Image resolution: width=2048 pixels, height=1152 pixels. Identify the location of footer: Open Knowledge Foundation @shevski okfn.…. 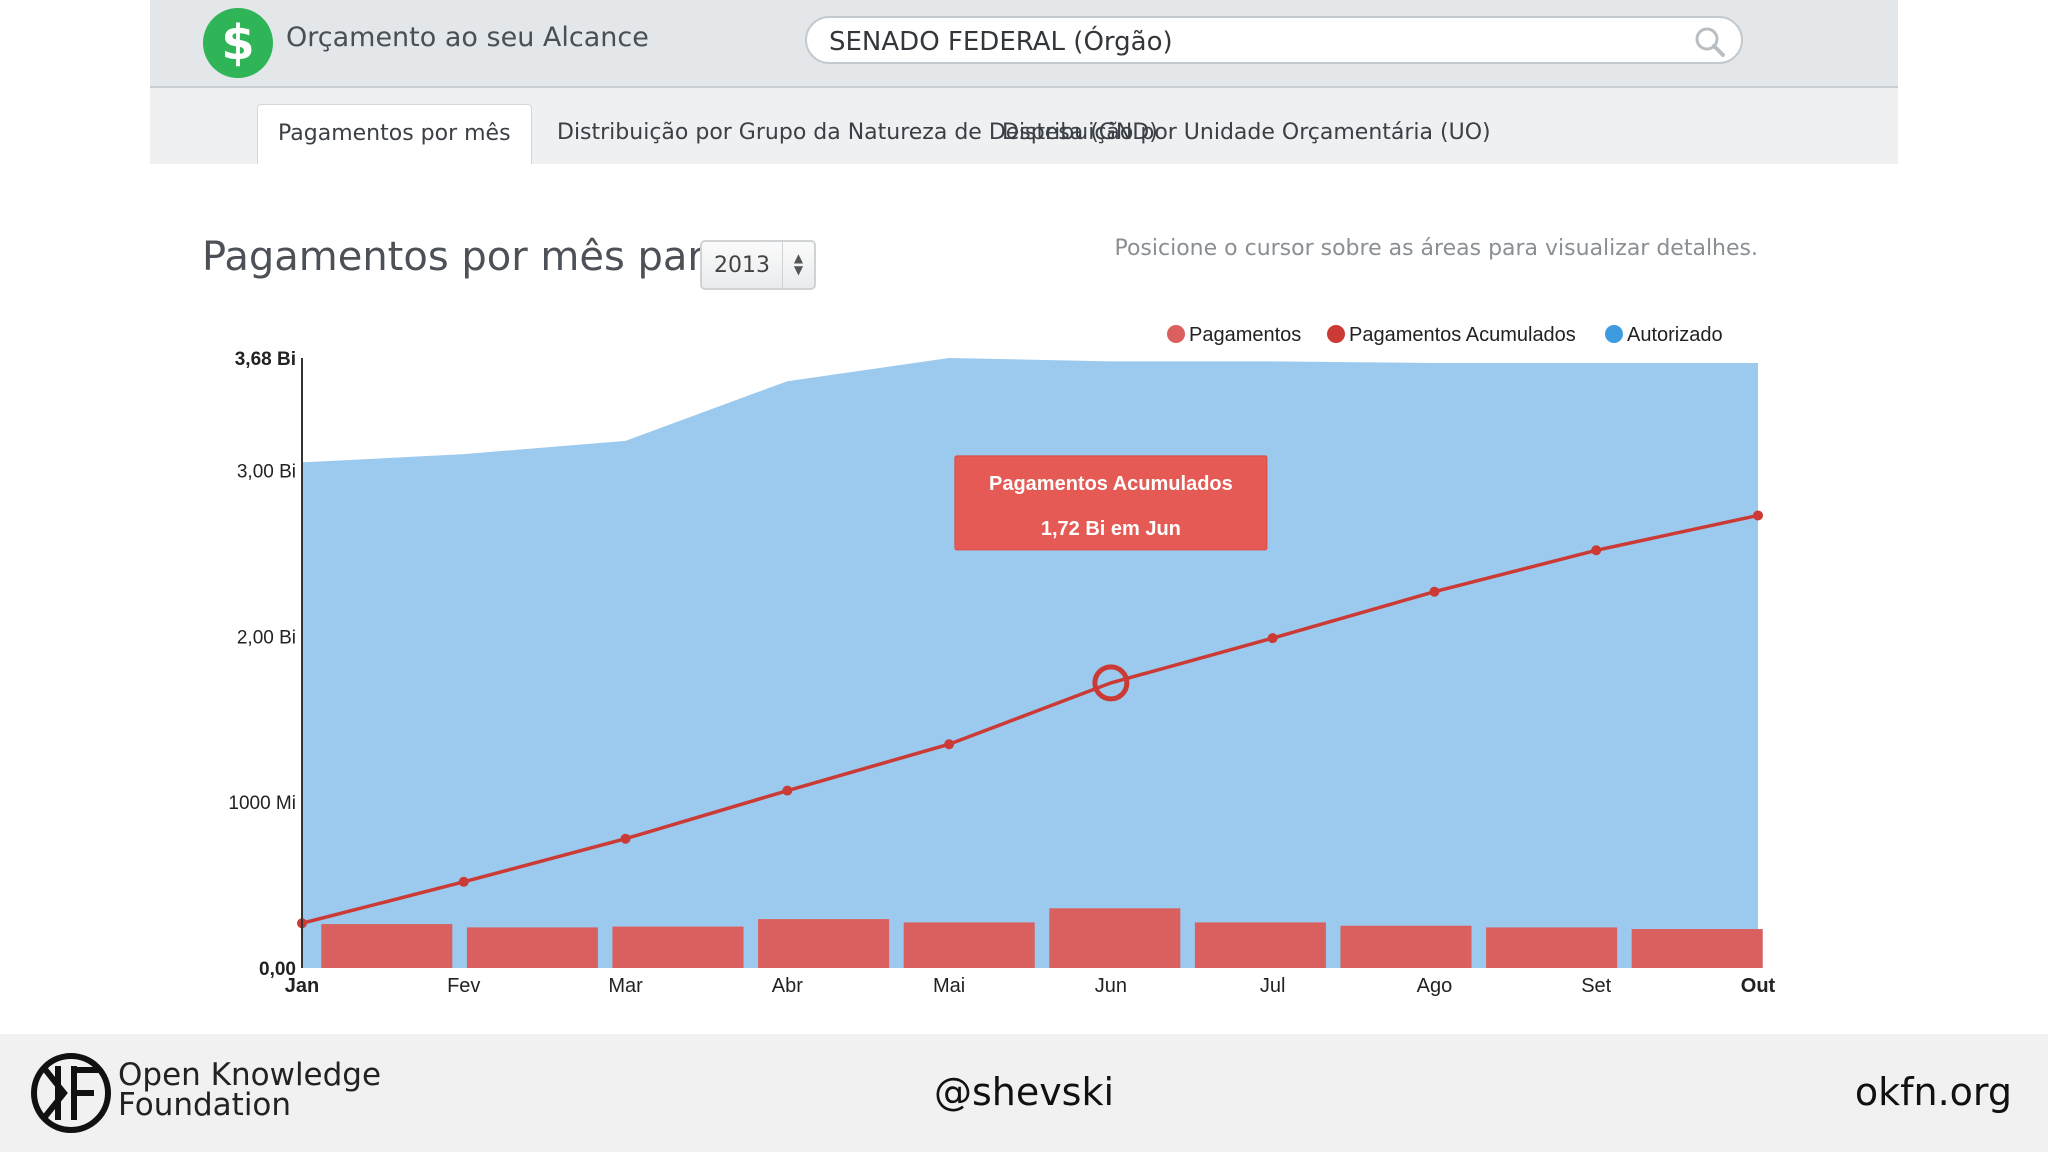
(1024, 1093).